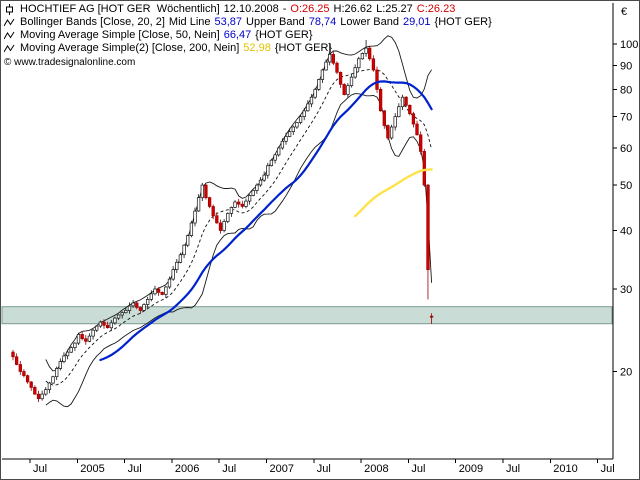 The height and width of the screenshot is (480, 640). What do you see at coordinates (120, 9) in the screenshot?
I see `instrument-title: HOCHTIEF AG [HOT GER Wöchentlich]` at bounding box center [120, 9].